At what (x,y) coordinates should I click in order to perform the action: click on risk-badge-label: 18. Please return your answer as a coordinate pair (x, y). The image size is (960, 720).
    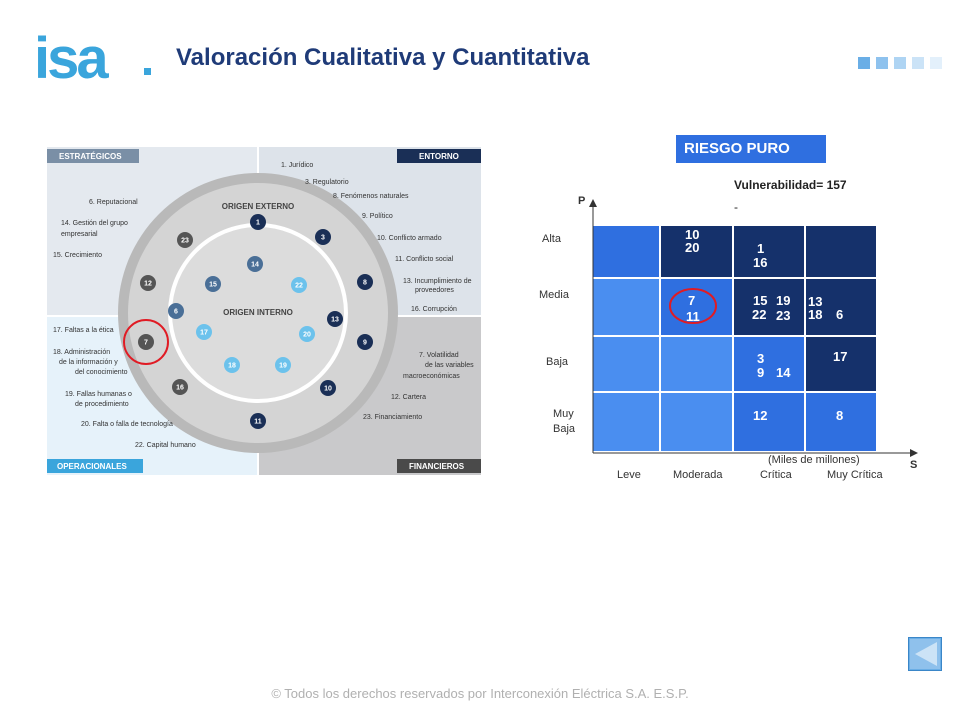
    Looking at the image, I should click on (232, 366).